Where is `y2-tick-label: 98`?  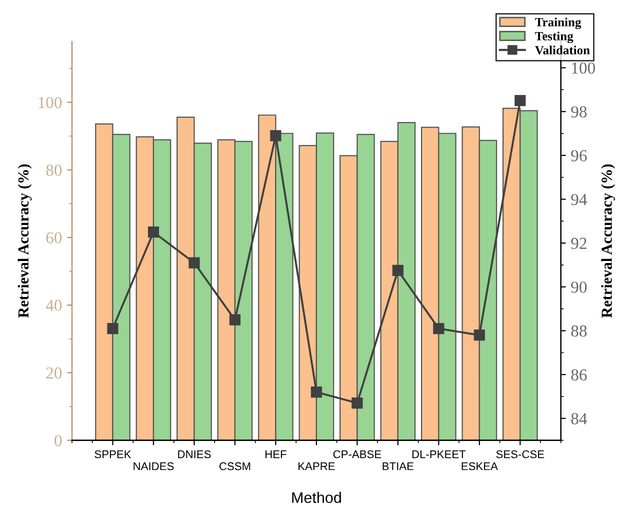
y2-tick-label: 98 is located at coordinates (579, 112).